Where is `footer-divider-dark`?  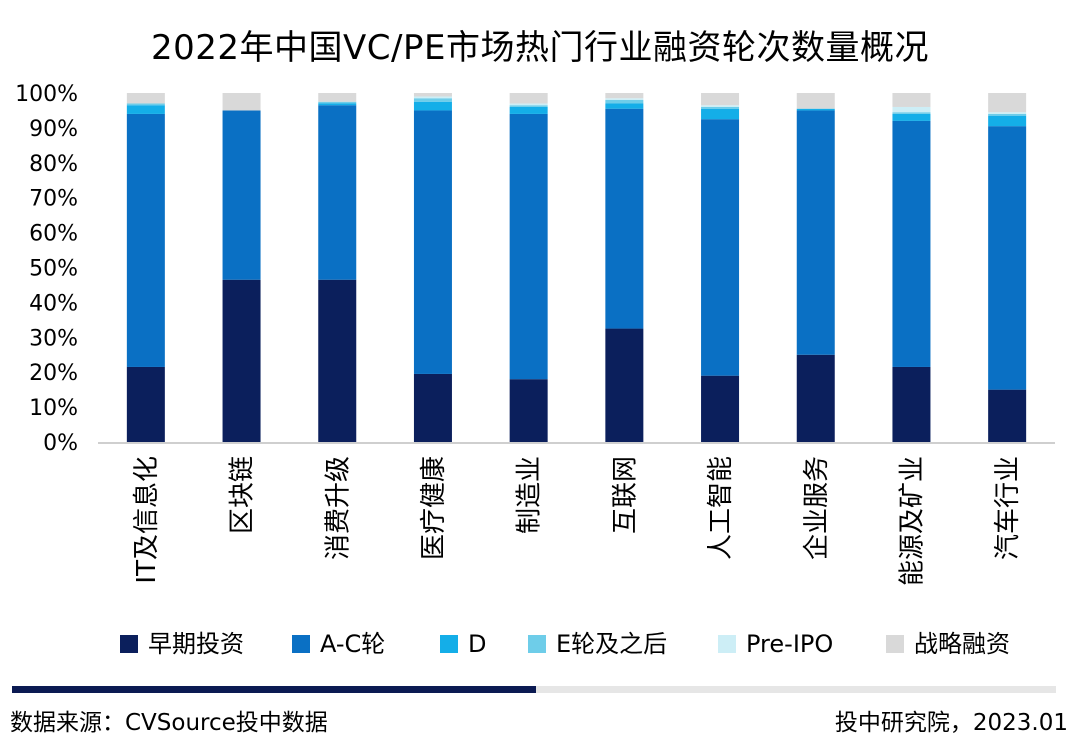
footer-divider-dark is located at coordinates (274, 689).